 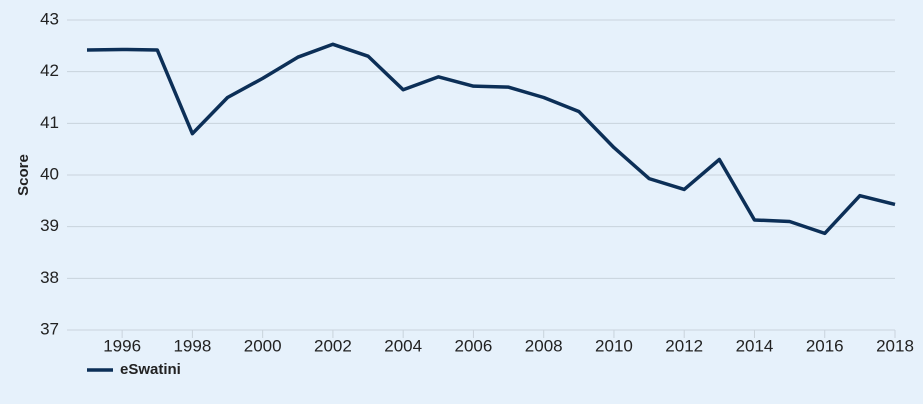 What do you see at coordinates (192, 345) in the screenshot?
I see `x-tick-label: 1998` at bounding box center [192, 345].